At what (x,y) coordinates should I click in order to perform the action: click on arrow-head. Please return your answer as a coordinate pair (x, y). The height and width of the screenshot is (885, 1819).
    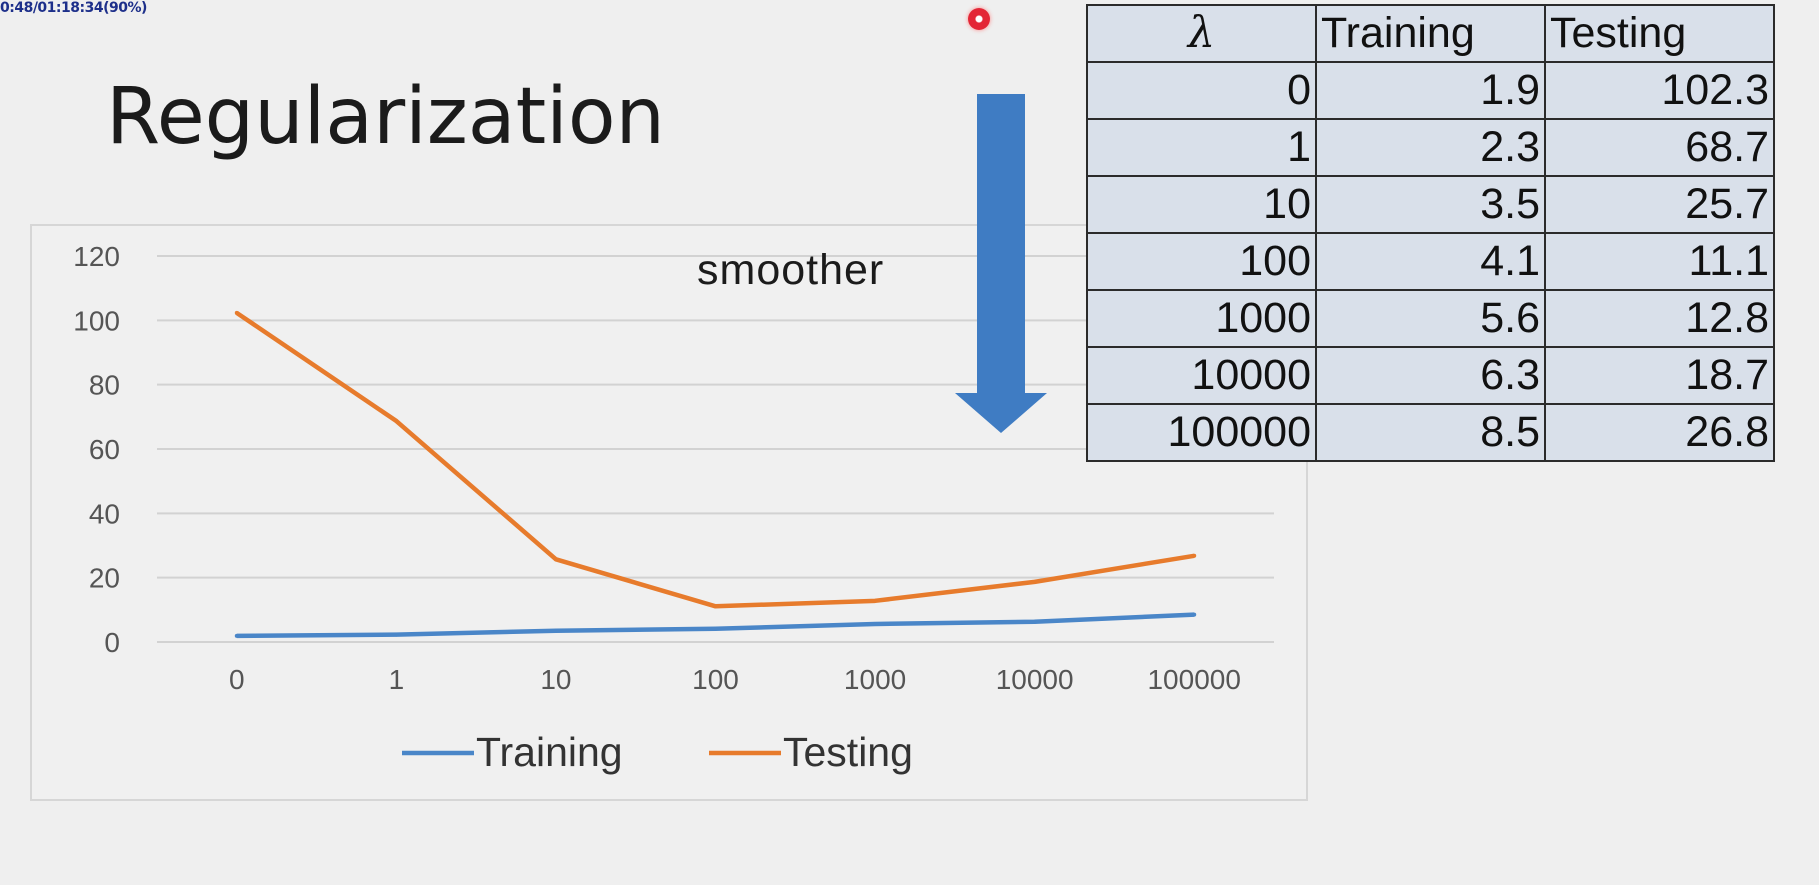
    Looking at the image, I should click on (1001, 413).